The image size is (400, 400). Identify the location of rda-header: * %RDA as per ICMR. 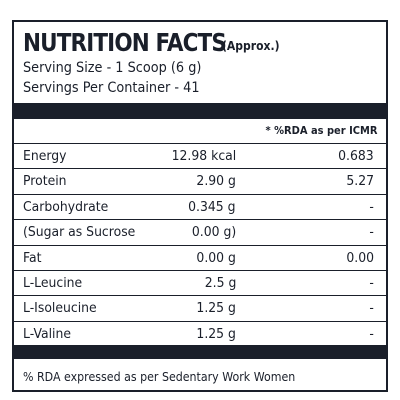
(321, 130).